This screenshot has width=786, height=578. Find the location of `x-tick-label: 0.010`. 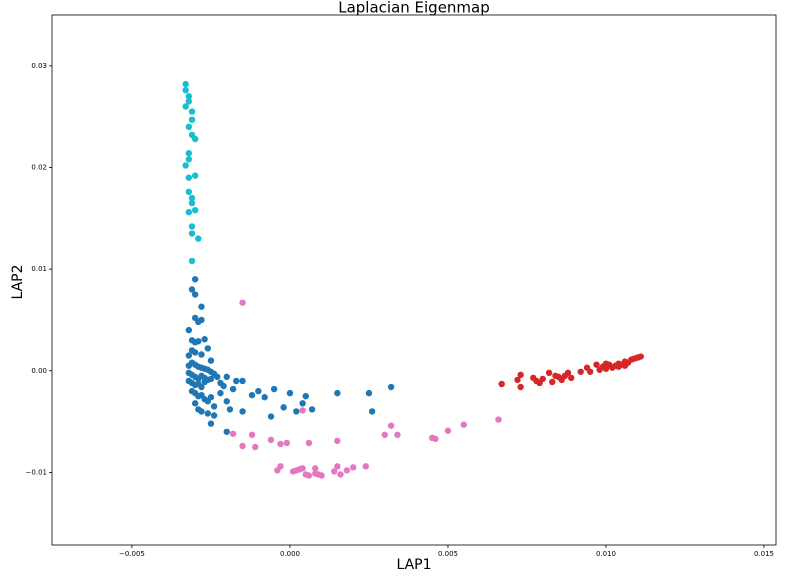

x-tick-label: 0.010 is located at coordinates (606, 554).